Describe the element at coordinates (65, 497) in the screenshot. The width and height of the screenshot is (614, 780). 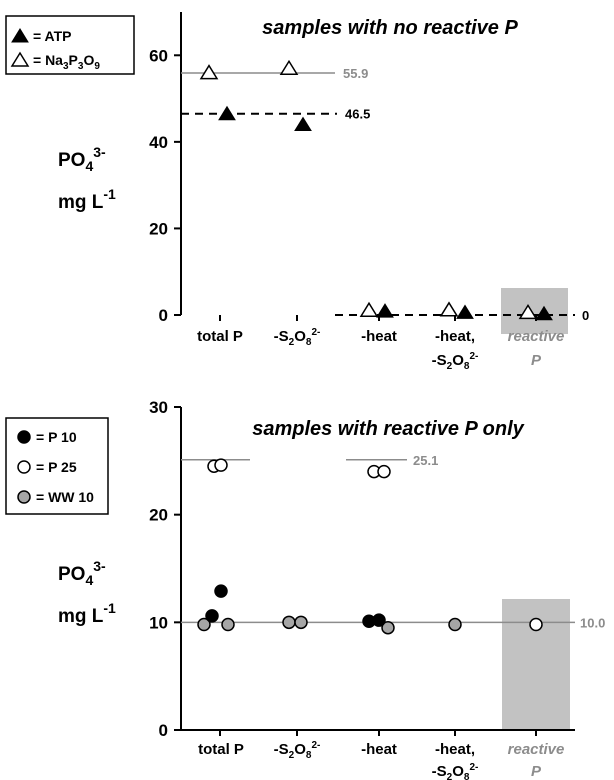
I see `legend-label-ww10: = WW 10` at that location.